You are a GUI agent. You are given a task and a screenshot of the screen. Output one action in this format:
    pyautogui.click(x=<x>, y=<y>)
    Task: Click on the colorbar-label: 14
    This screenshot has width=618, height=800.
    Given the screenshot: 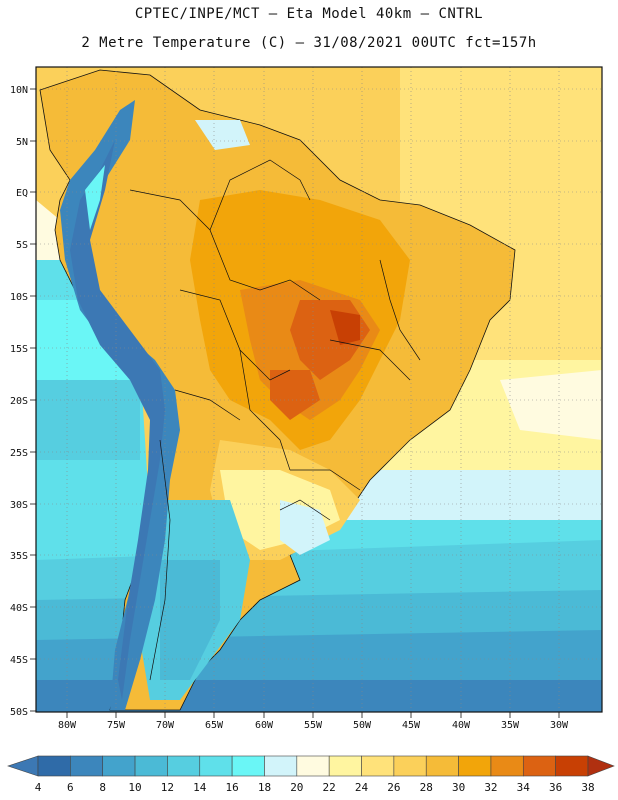 What is the action you would take?
    pyautogui.click(x=200, y=787)
    